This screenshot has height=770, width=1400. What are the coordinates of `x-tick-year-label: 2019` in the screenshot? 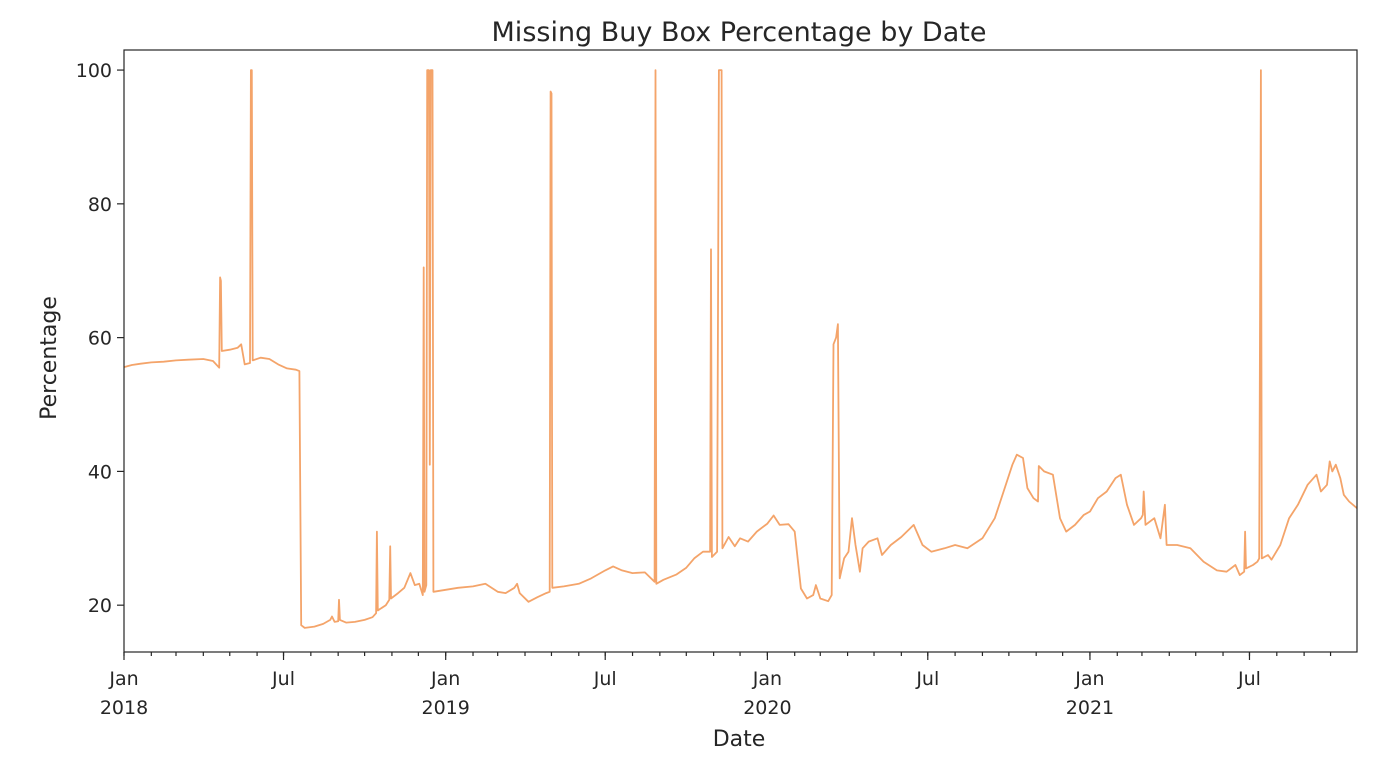 It's located at (446, 708).